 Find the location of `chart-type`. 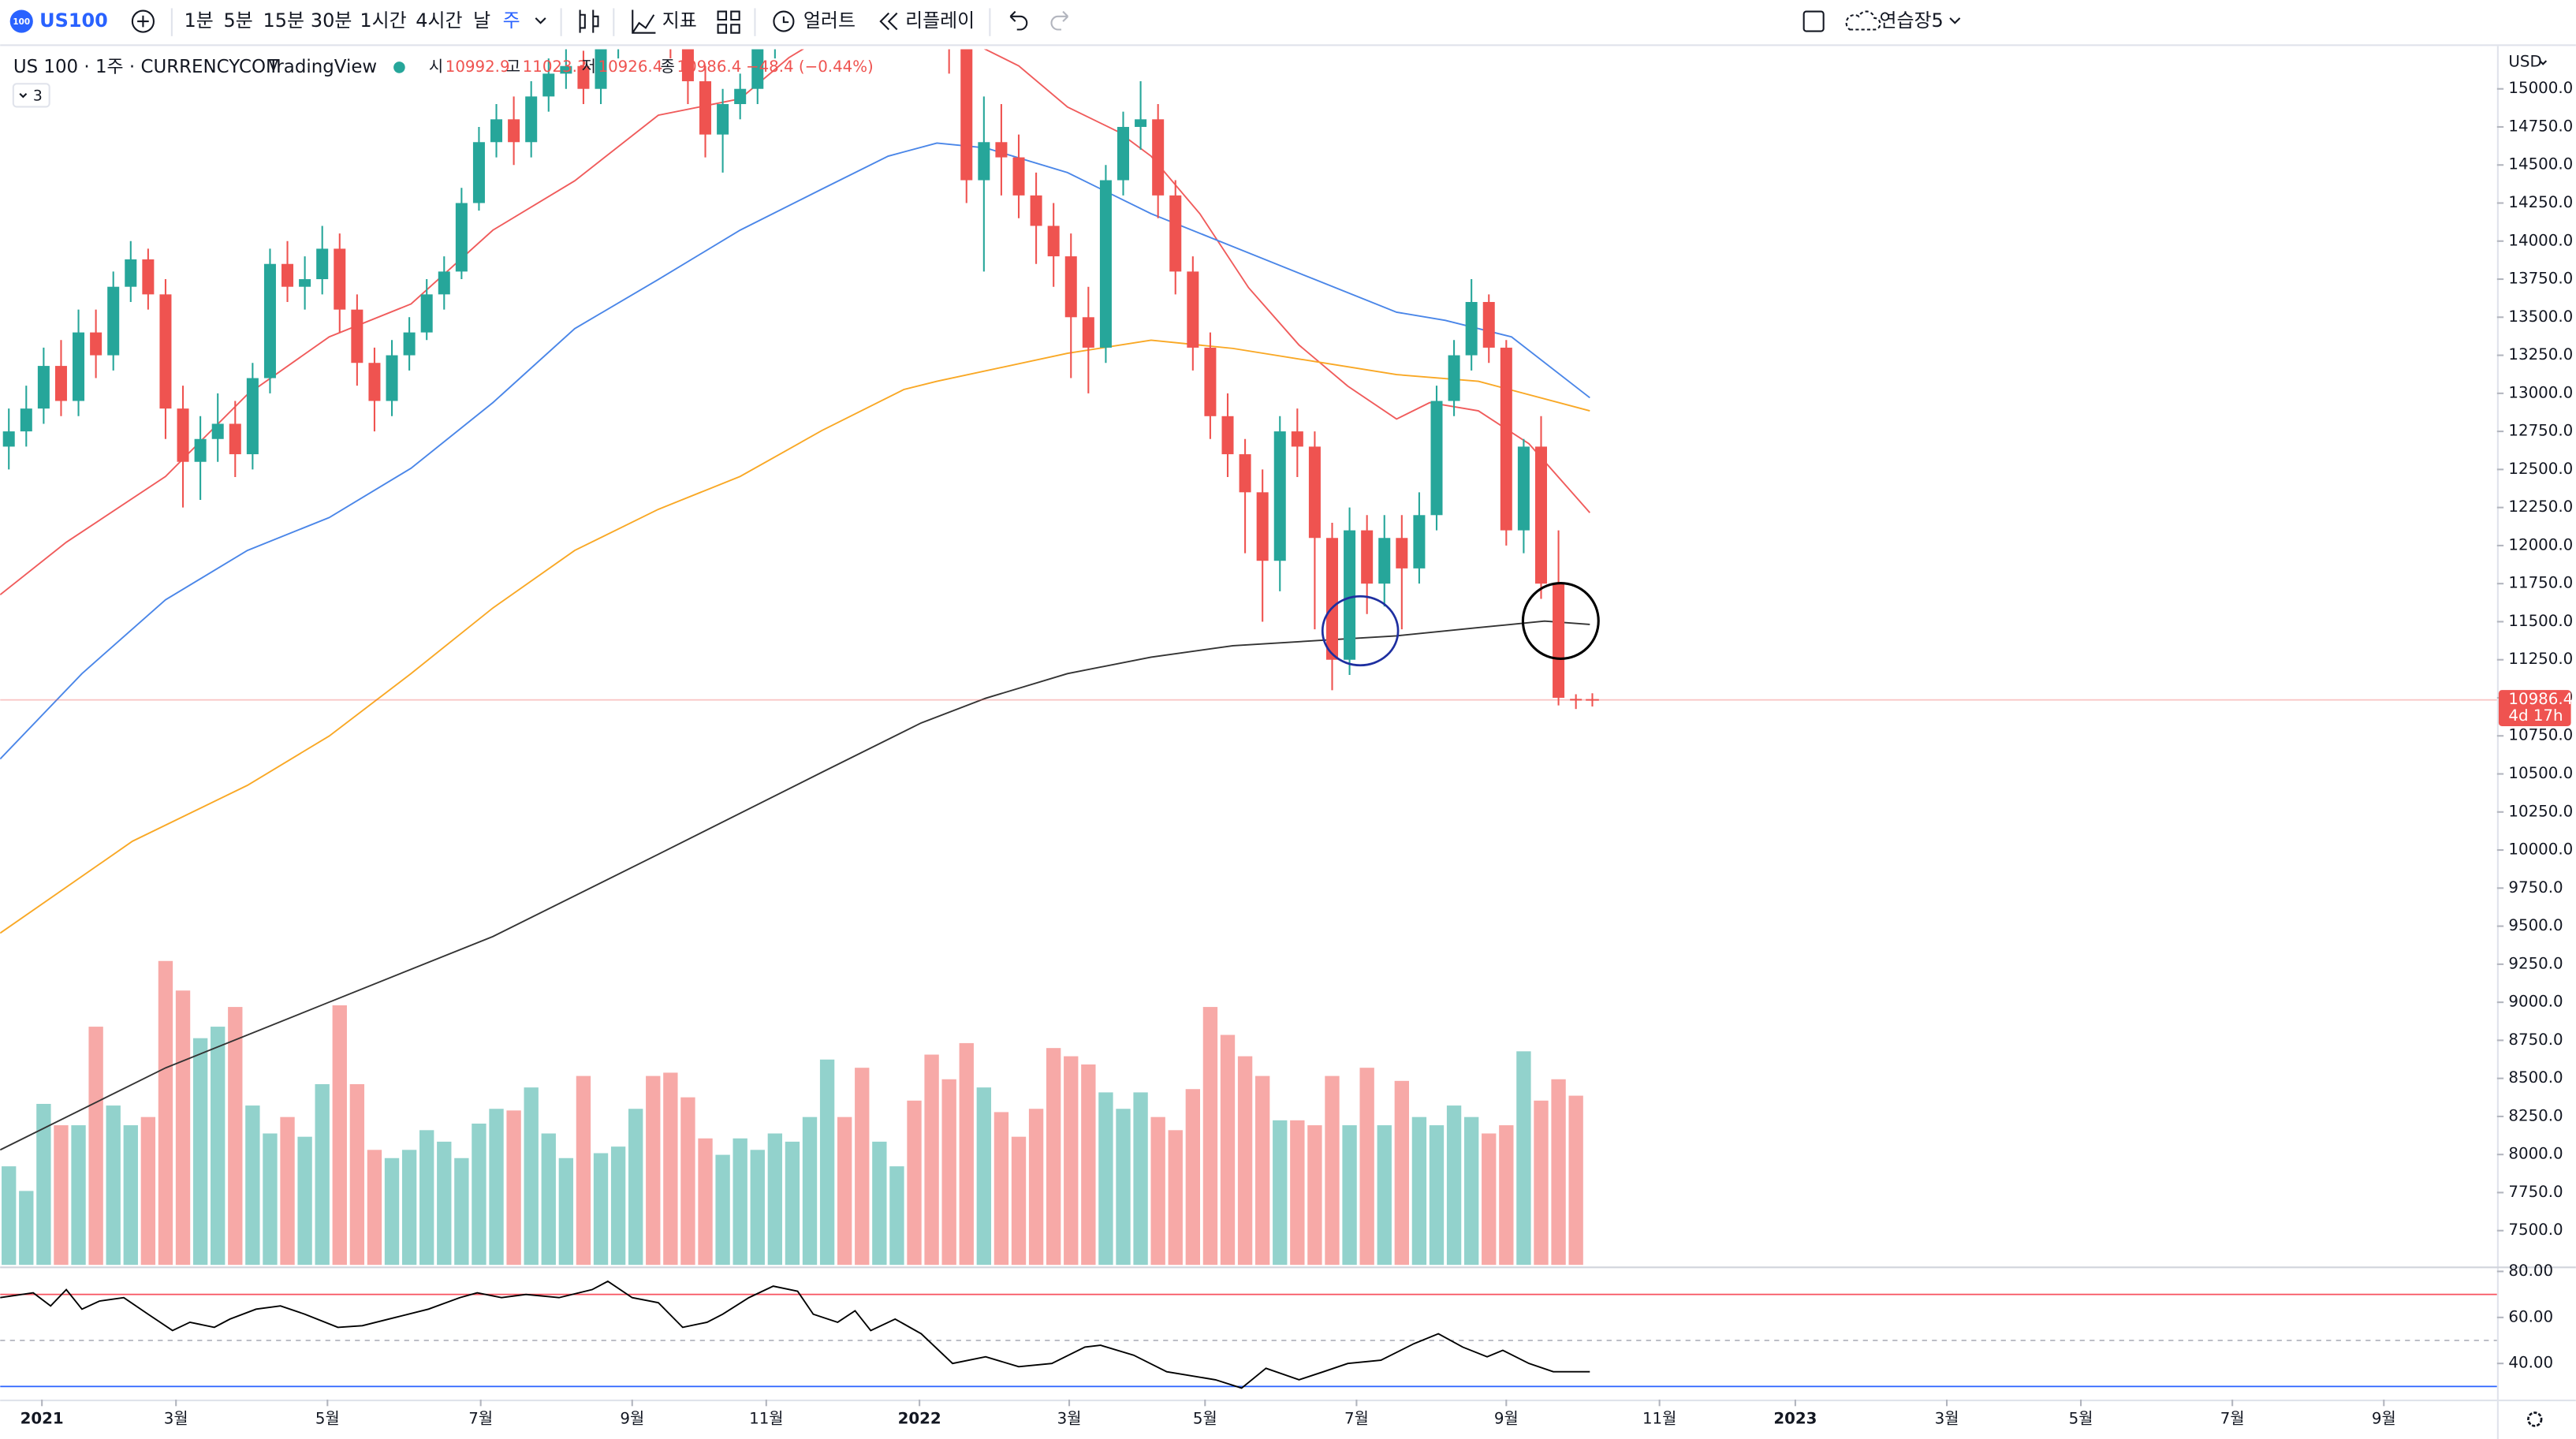

chart-type is located at coordinates (589, 21).